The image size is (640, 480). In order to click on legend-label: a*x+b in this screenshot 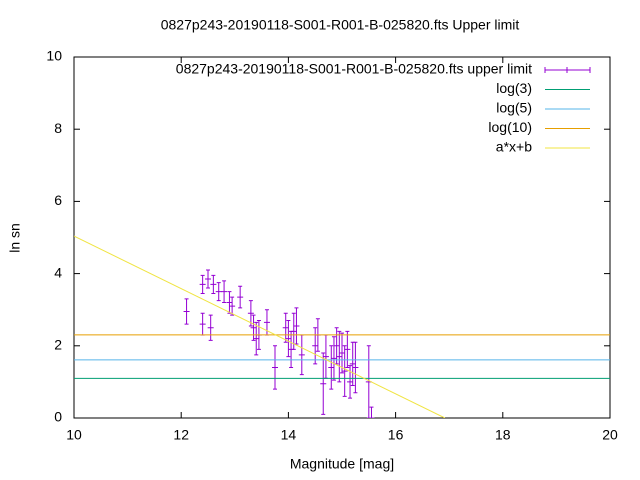, I will do `click(514, 147)`.